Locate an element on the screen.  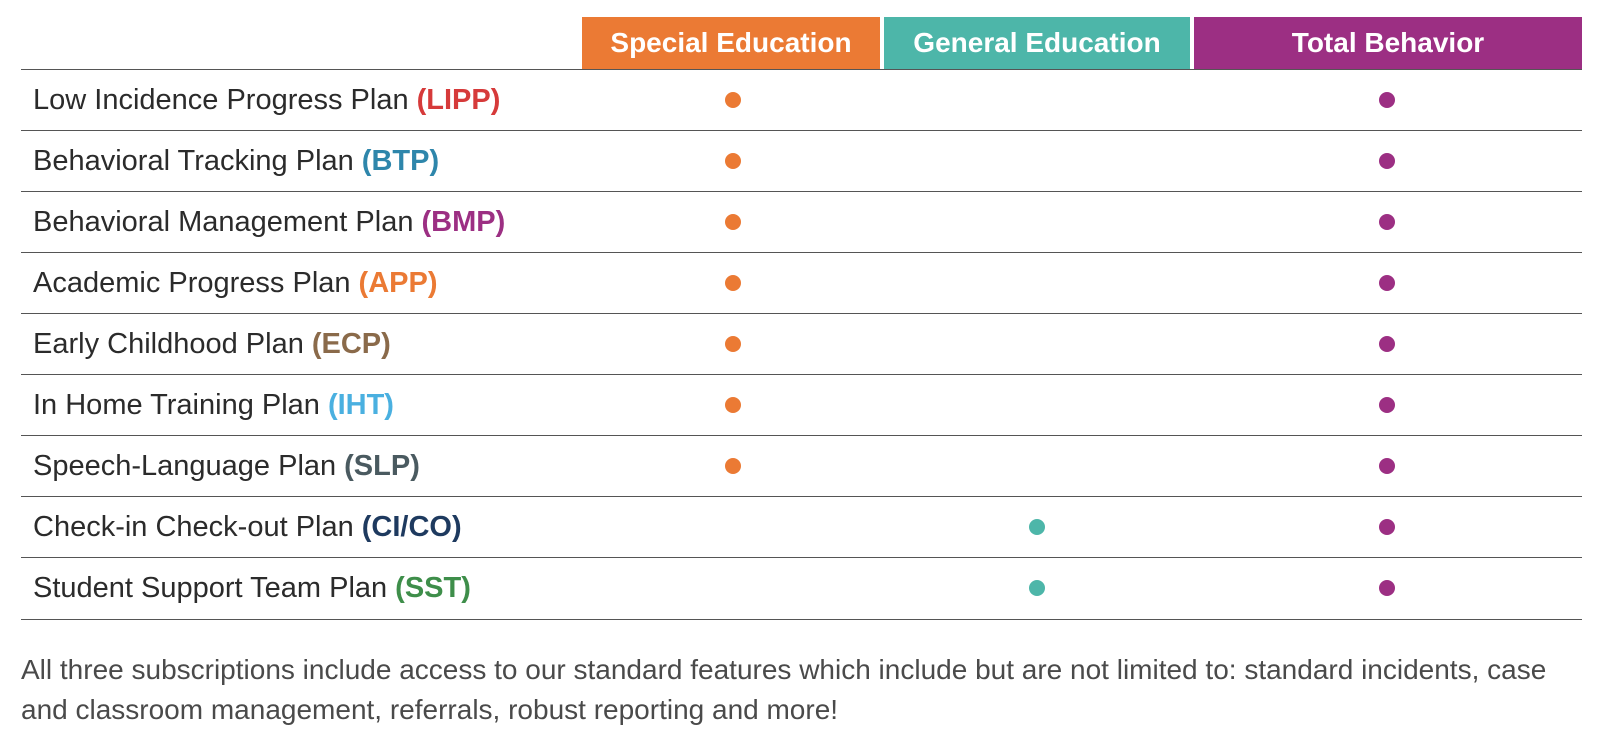
plan-name: Check-in Check-out Plan is located at coordinates (193, 526).